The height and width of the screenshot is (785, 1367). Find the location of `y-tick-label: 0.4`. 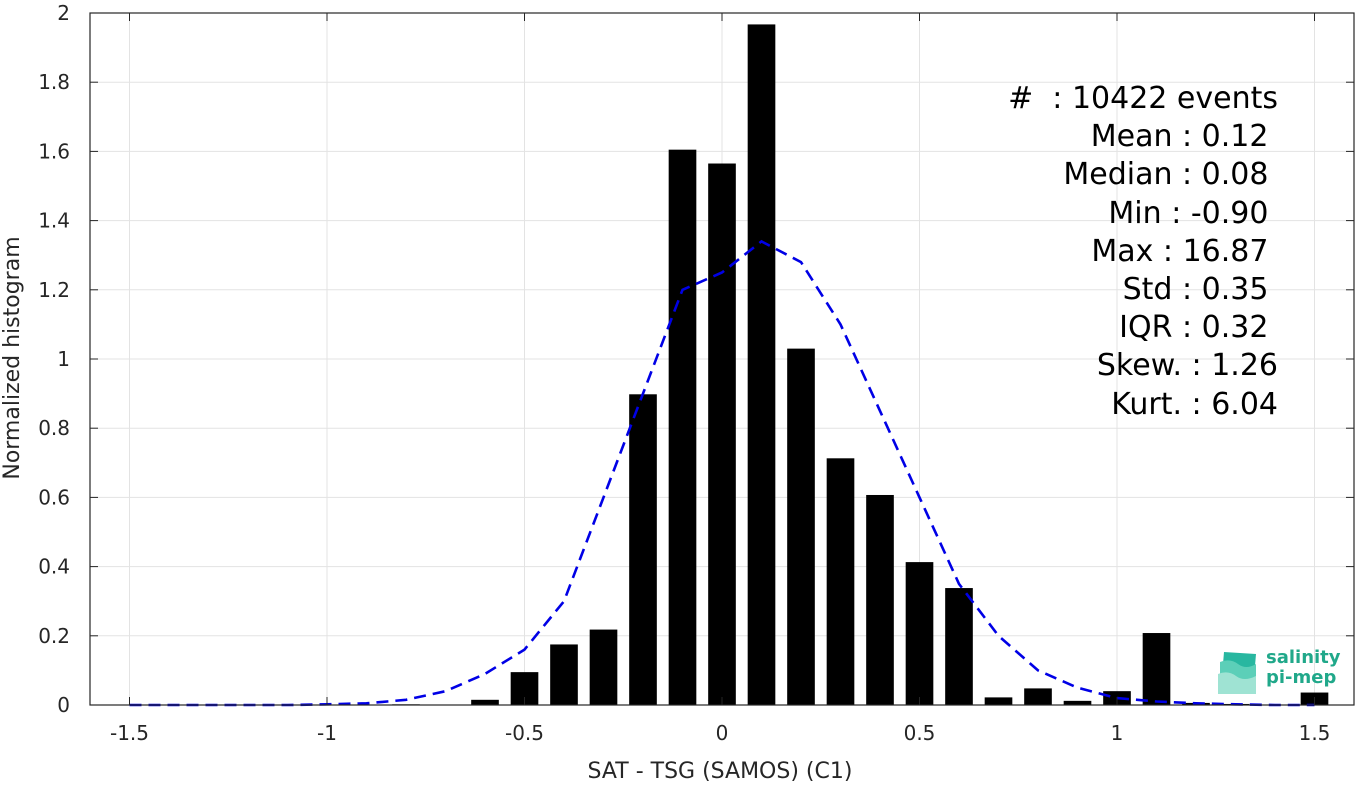

y-tick-label: 0.4 is located at coordinates (54, 567).